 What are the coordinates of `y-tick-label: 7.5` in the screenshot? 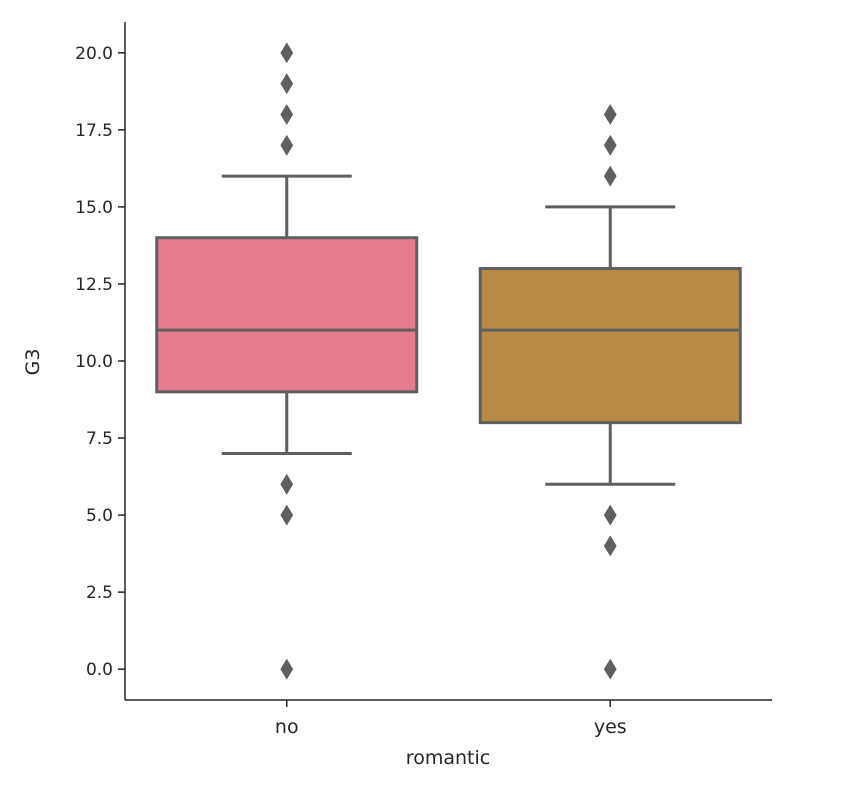 It's located at (99, 439).